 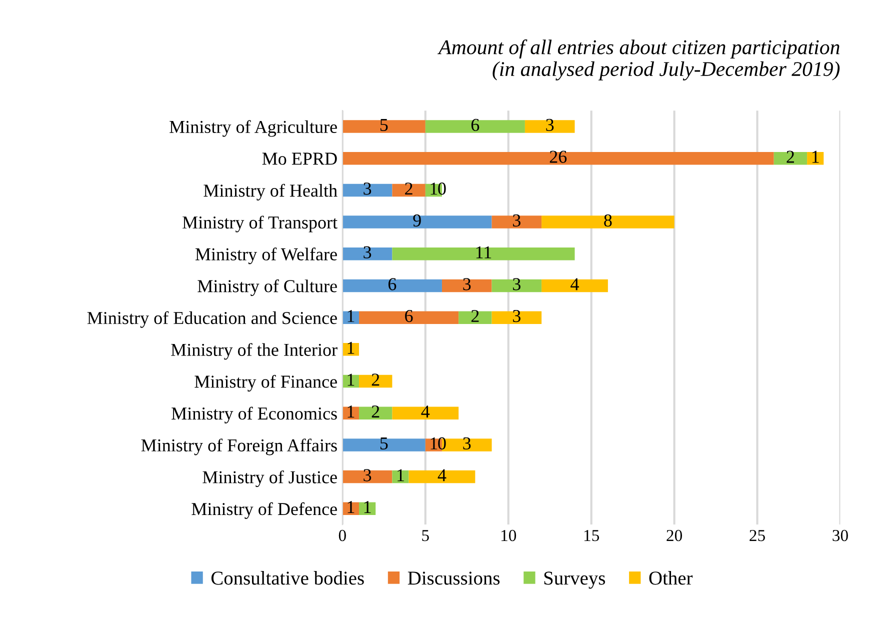 What do you see at coordinates (299, 158) in the screenshot?
I see `y-tick-label: Mo EPRD` at bounding box center [299, 158].